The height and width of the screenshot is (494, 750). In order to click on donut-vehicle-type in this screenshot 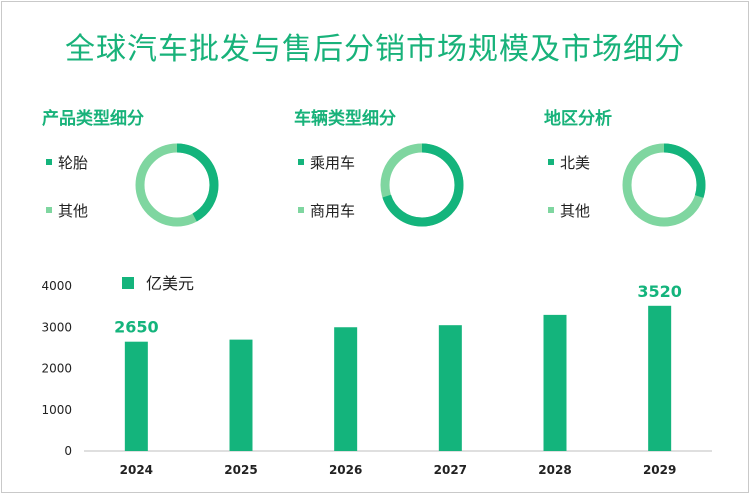, I will do `click(422, 185)`.